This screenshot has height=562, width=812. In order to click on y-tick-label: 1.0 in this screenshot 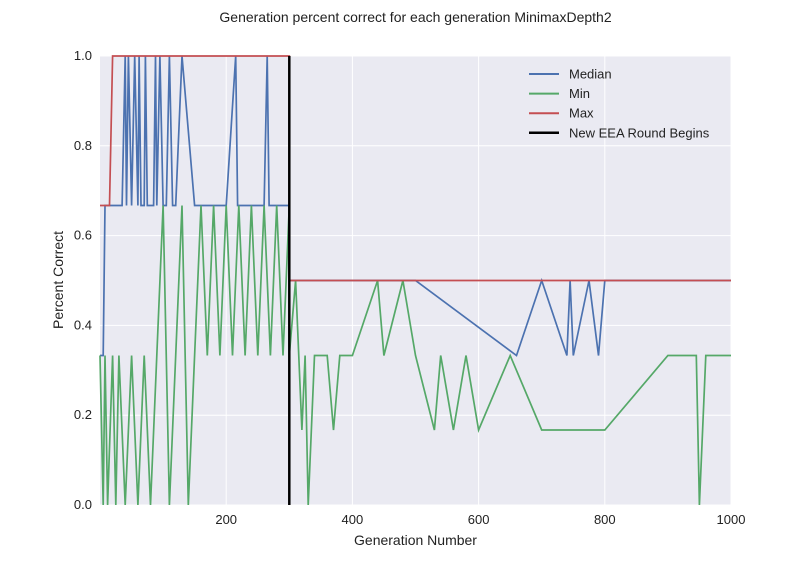, I will do `click(83, 55)`.